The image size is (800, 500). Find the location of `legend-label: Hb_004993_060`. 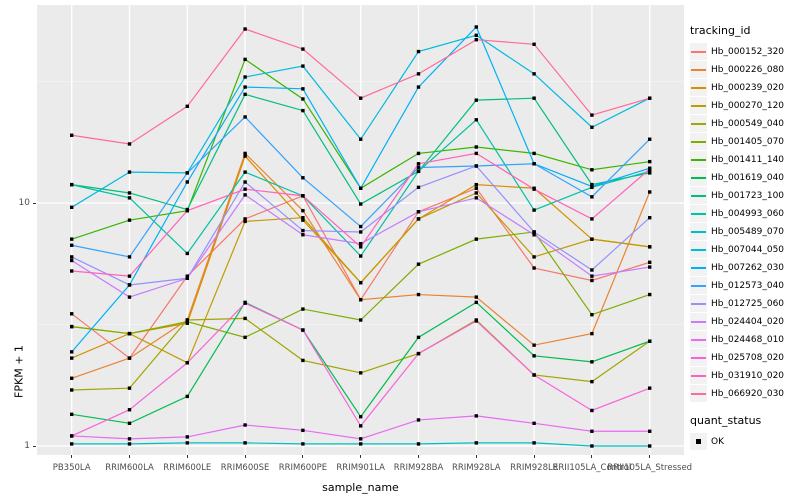

legend-label: Hb_004993_060 is located at coordinates (748, 213).